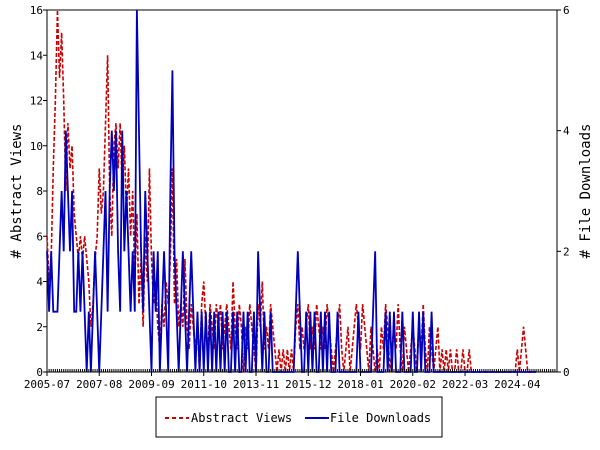 Image resolution: width=600 pixels, height=450 pixels. What do you see at coordinates (47, 384) in the screenshot?
I see `x-tick-label: 2005-07` at bounding box center [47, 384].